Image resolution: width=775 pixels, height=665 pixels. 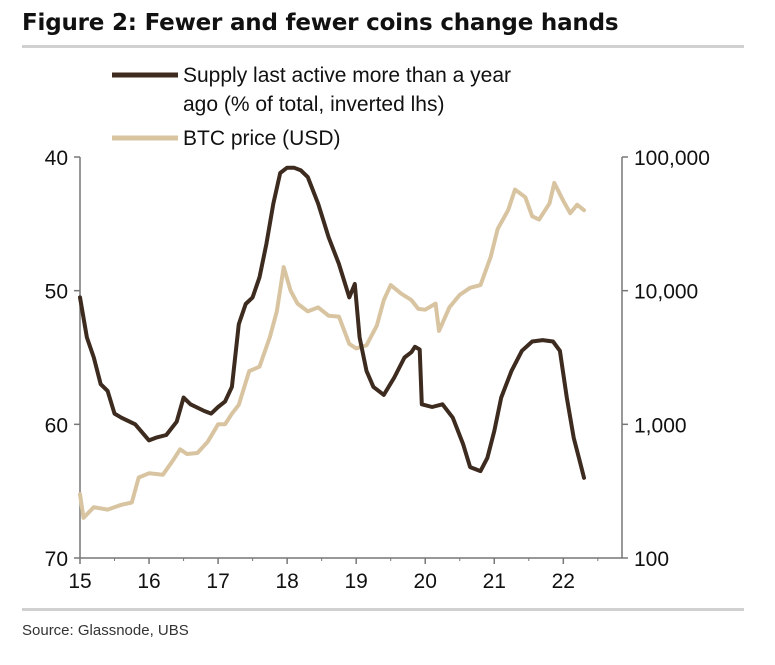 What do you see at coordinates (425, 581) in the screenshot?
I see `x-tick-label: 20` at bounding box center [425, 581].